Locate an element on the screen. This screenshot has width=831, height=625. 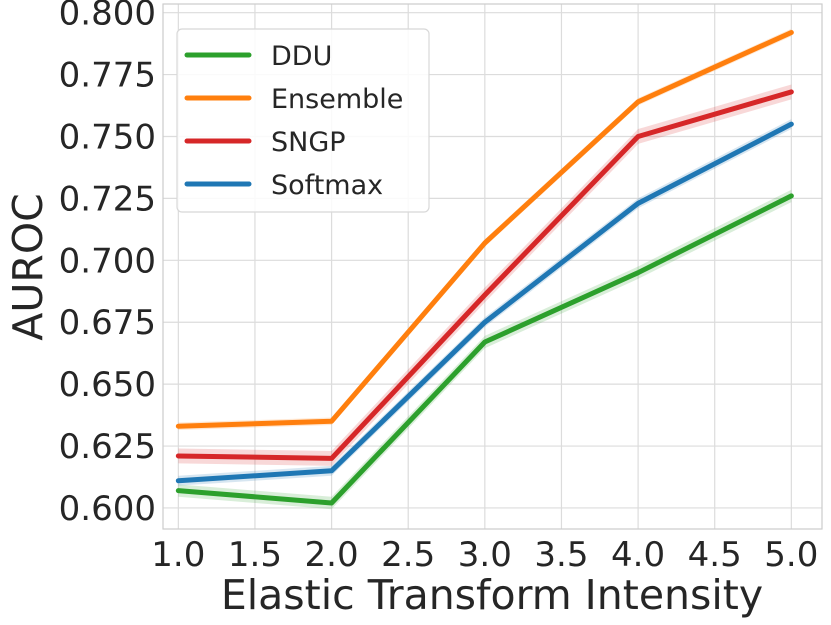
y-tick-label: 0.650 is located at coordinates (107, 385).